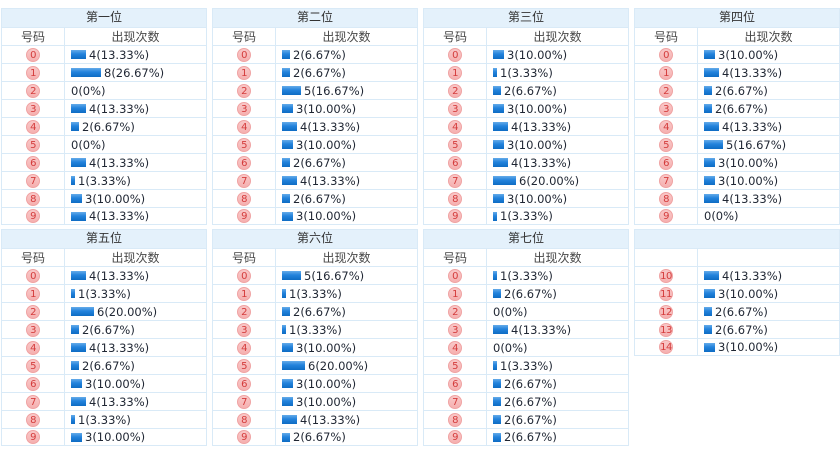  I want to click on frequency-label: 5(16.67%), so click(334, 275).